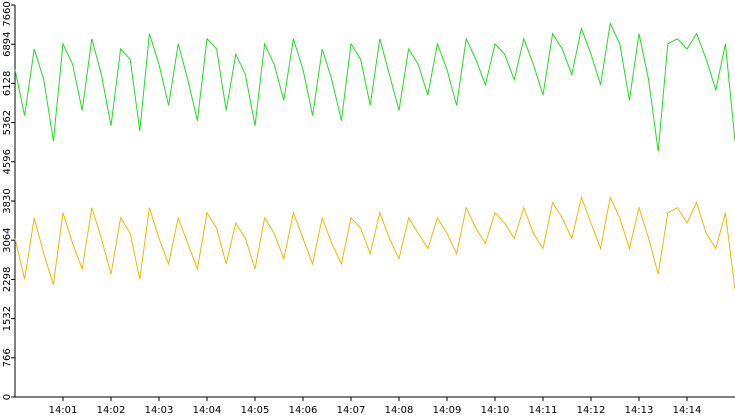 The width and height of the screenshot is (735, 415). I want to click on x-tick-label: 14:06, so click(303, 410).